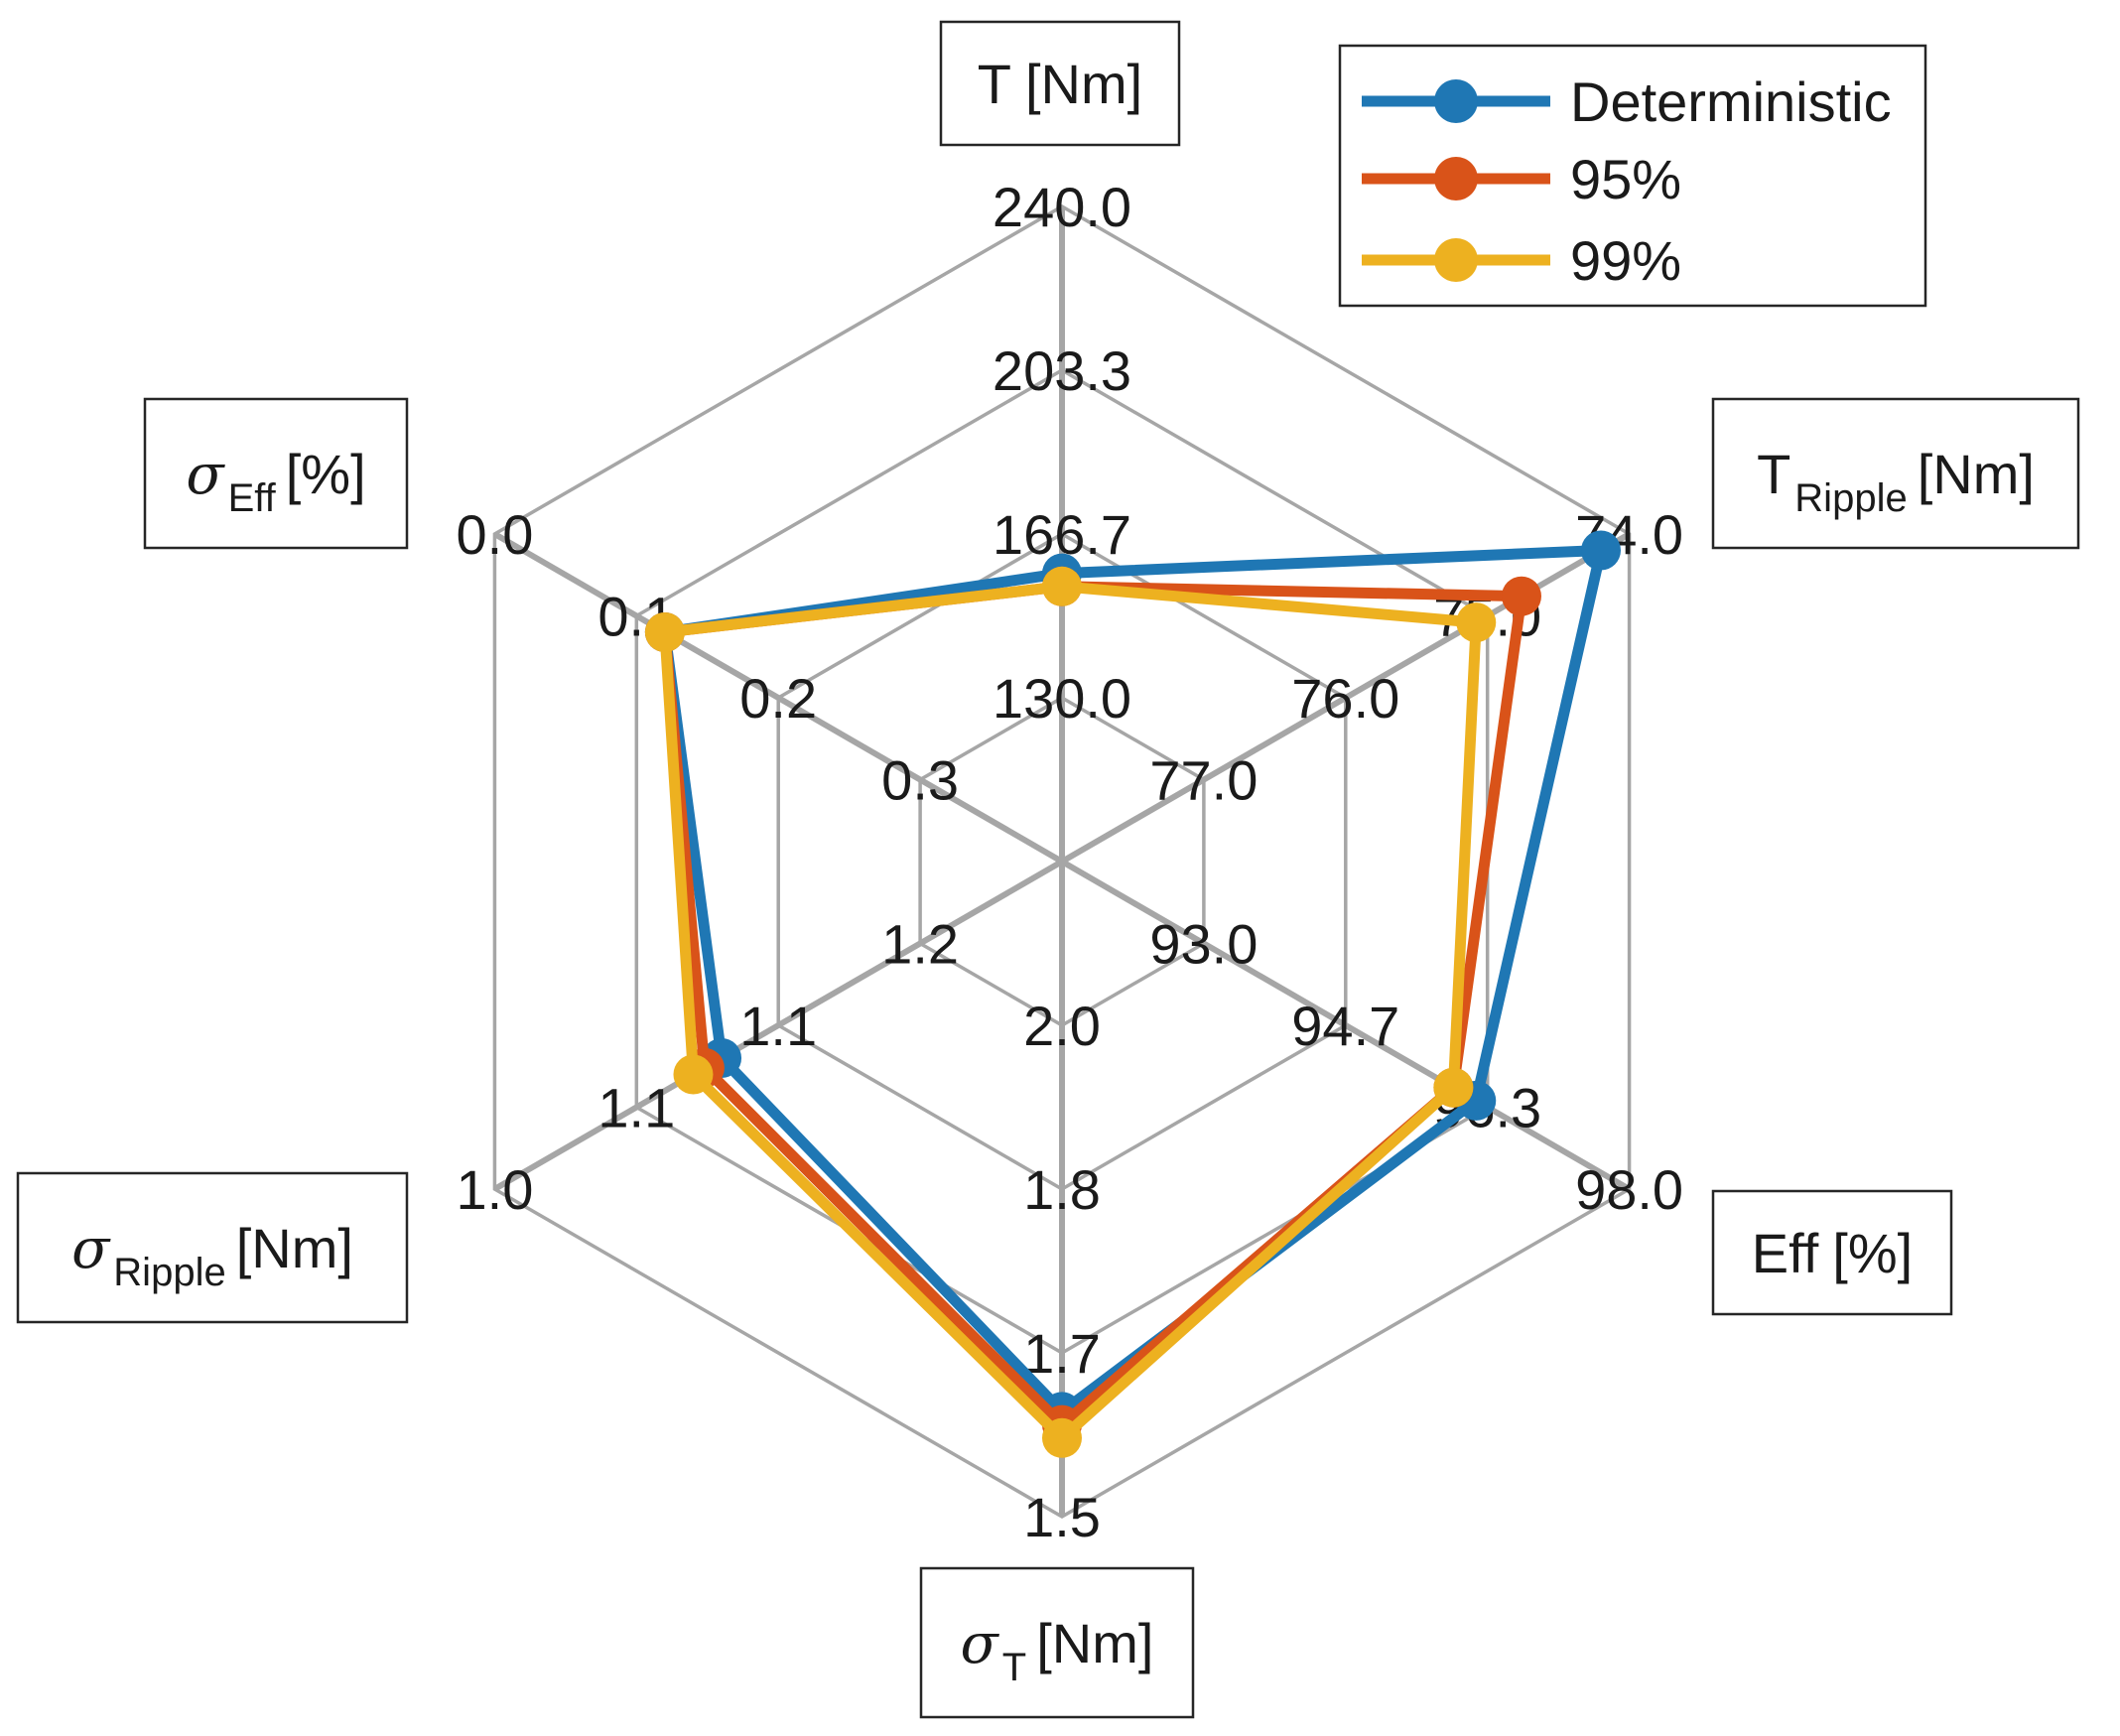 This screenshot has height=1736, width=2120. I want to click on axis-label-box: σ T [Nm], so click(1057, 1642).